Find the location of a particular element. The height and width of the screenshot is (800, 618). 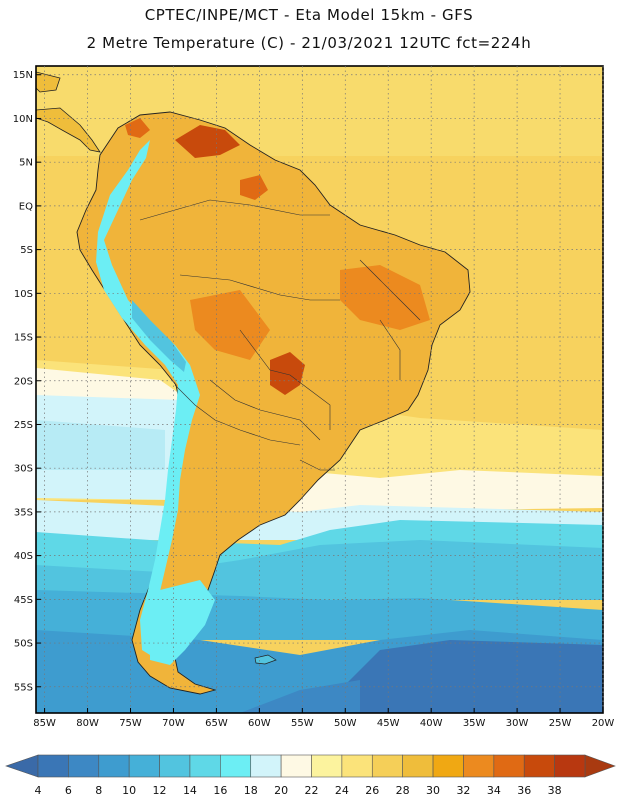

lat-label: 40S is located at coordinates (23, 556).